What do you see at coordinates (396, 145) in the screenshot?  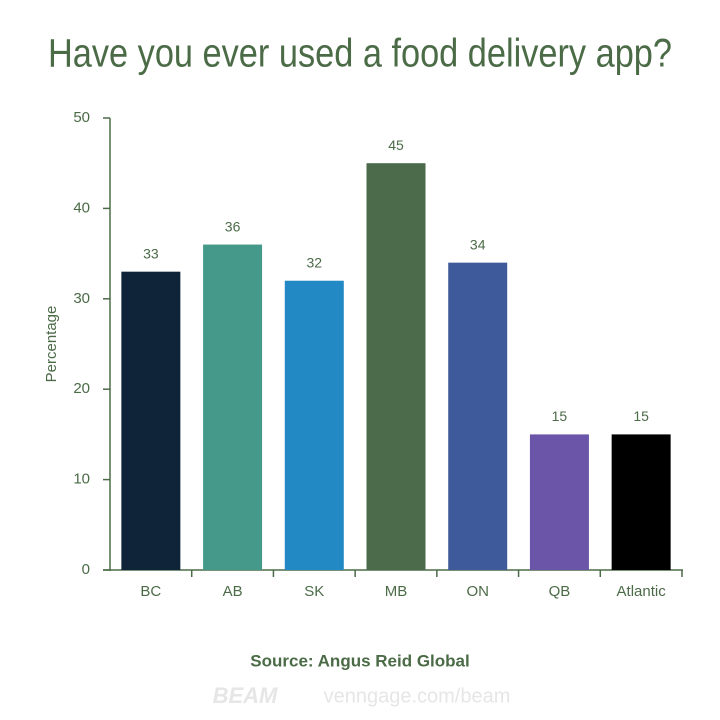 I see `value-label: 45` at bounding box center [396, 145].